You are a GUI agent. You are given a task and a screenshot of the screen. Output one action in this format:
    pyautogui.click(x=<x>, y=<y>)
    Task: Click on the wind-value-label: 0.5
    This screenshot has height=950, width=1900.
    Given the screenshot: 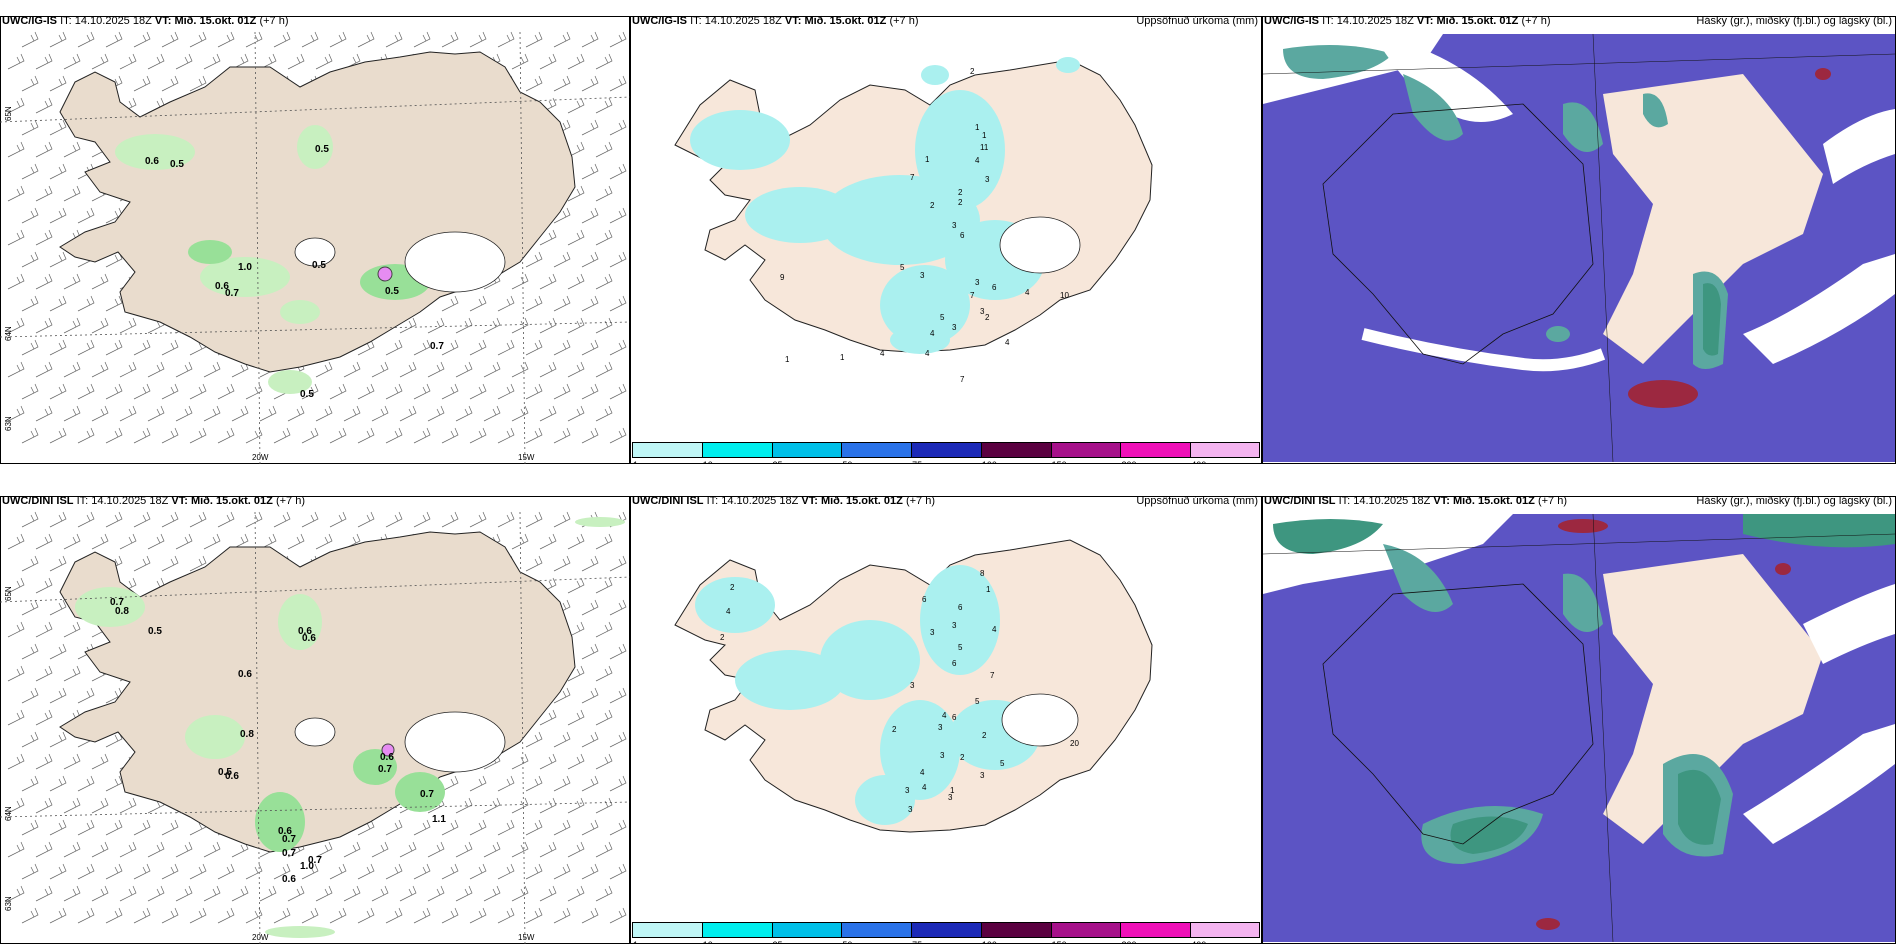 What is the action you would take?
    pyautogui.click(x=155, y=631)
    